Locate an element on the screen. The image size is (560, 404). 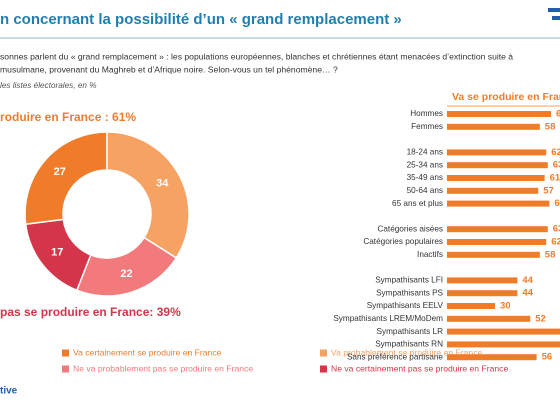
legend-label: Va probablement se produire en France is located at coordinates (406, 352).